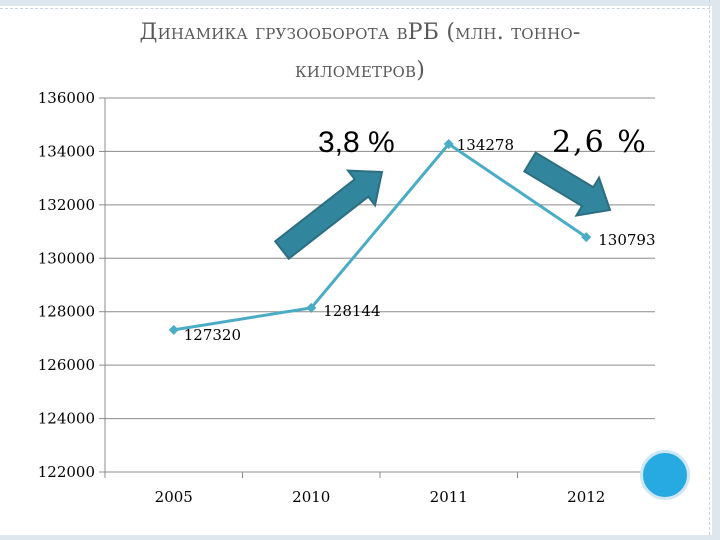 This screenshot has height=540, width=720. Describe the element at coordinates (485, 145) in the screenshot. I see `data-label: 134278` at that location.